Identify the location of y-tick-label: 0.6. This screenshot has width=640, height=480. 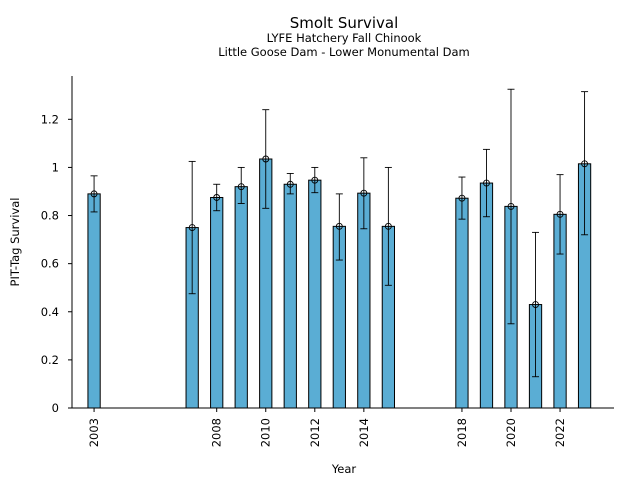
(50, 264).